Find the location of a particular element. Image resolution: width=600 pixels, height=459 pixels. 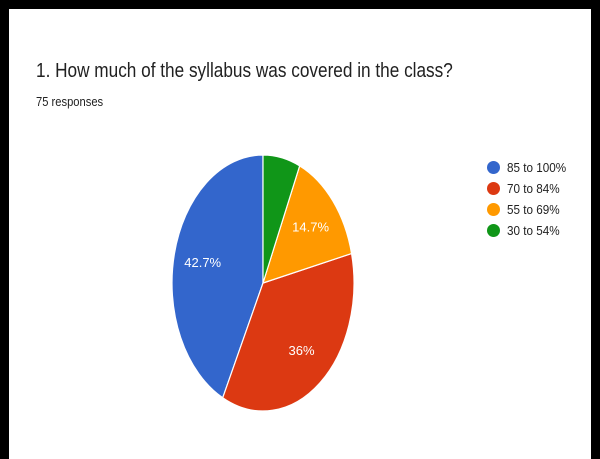

legend-item: 70 to 84% is located at coordinates (530, 188).